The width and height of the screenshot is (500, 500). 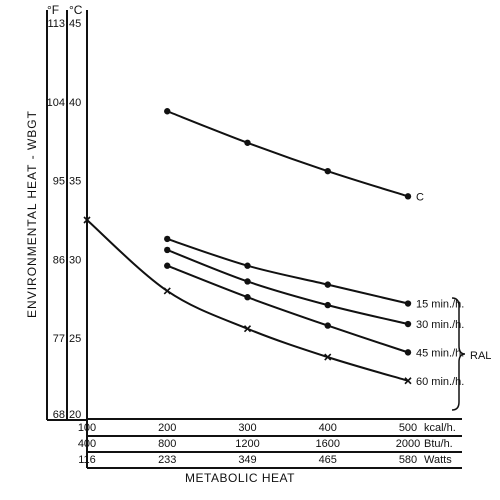 What do you see at coordinates (480, 356) in the screenshot?
I see `ral-label: RAL` at bounding box center [480, 356].